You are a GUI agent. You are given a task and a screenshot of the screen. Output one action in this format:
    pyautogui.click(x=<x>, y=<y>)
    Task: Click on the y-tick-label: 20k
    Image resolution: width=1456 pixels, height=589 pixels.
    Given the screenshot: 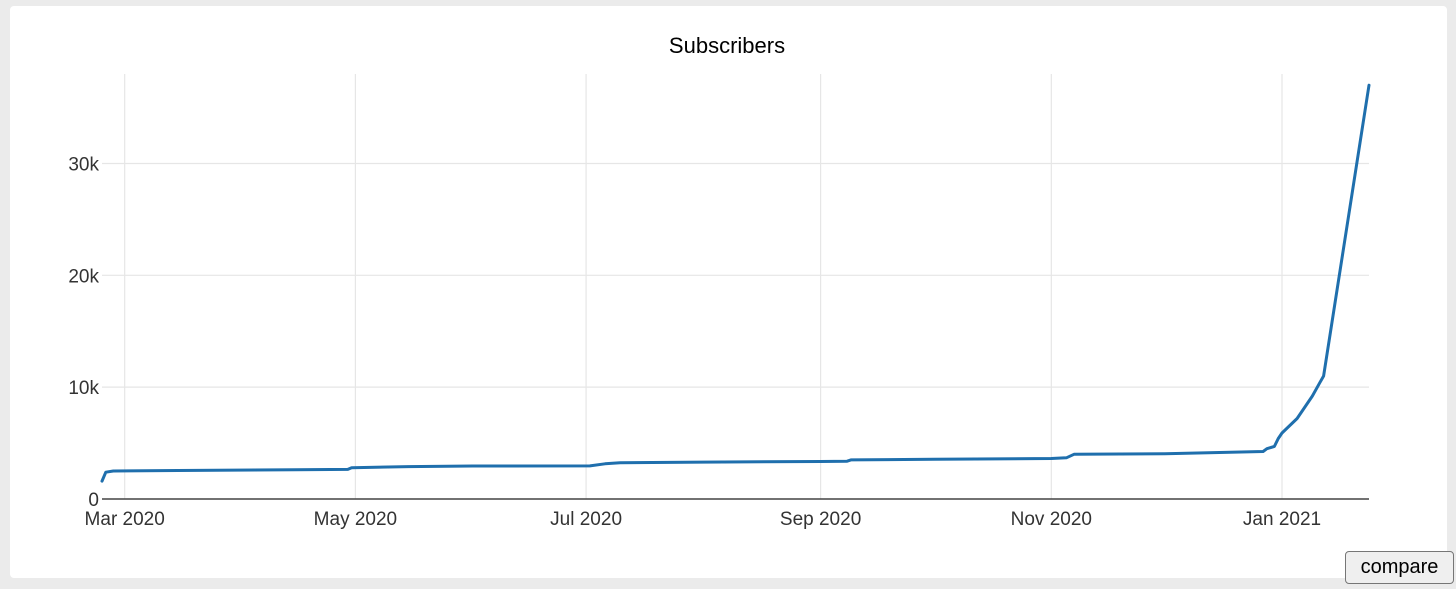 What is the action you would take?
    pyautogui.click(x=83, y=276)
    